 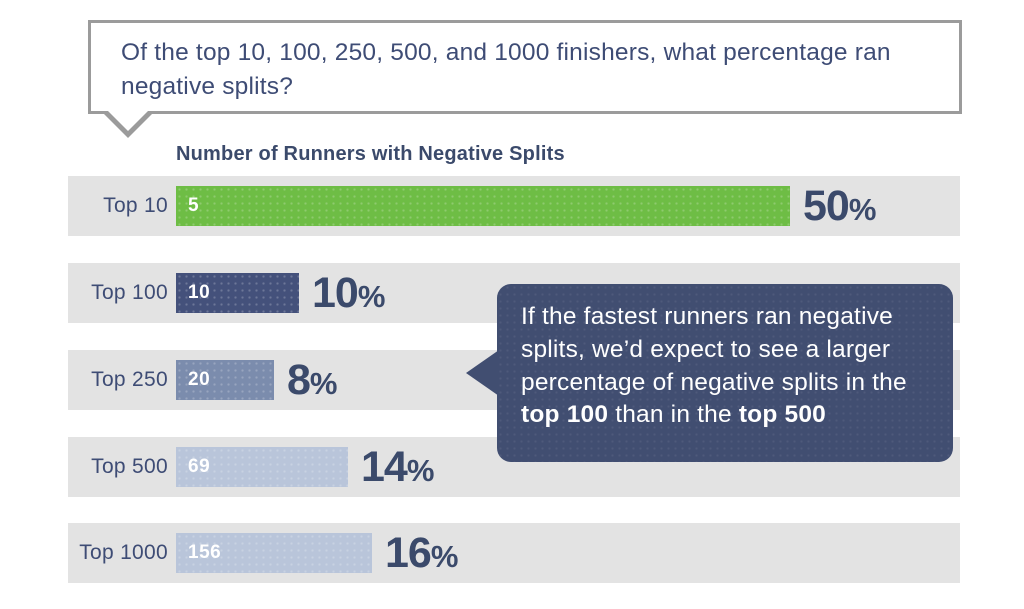 I want to click on category-label: Top 100, so click(x=129, y=292).